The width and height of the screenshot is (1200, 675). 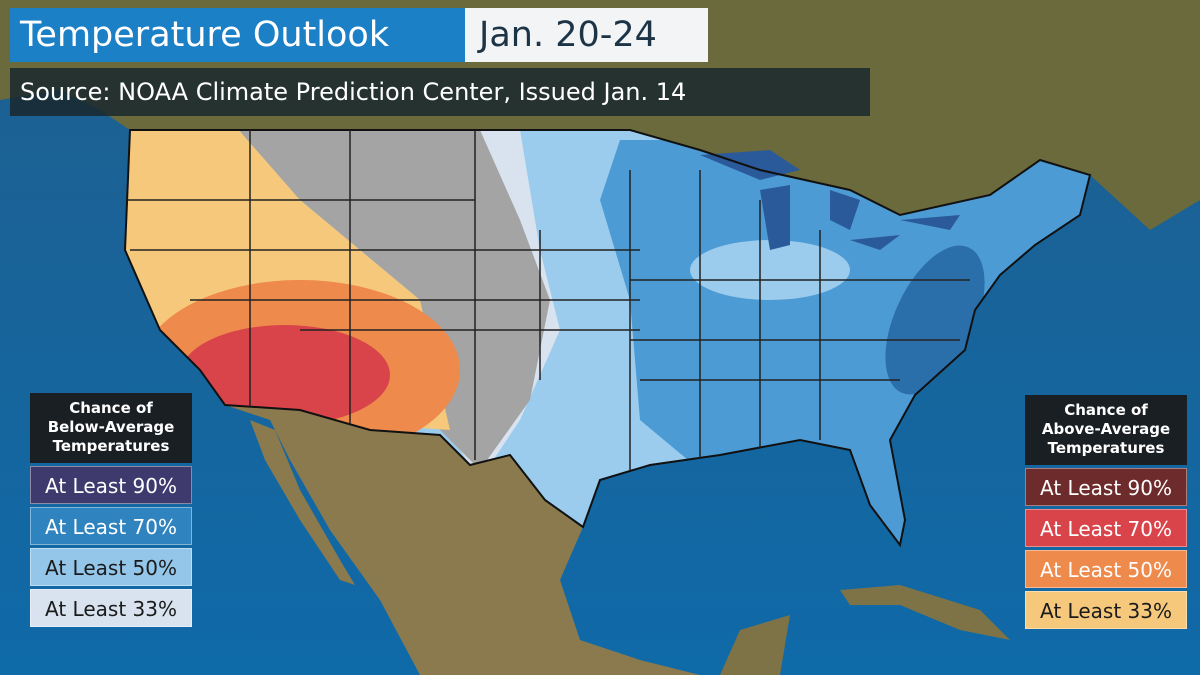 What do you see at coordinates (302, 502) in the screenshot?
I see `baja` at bounding box center [302, 502].